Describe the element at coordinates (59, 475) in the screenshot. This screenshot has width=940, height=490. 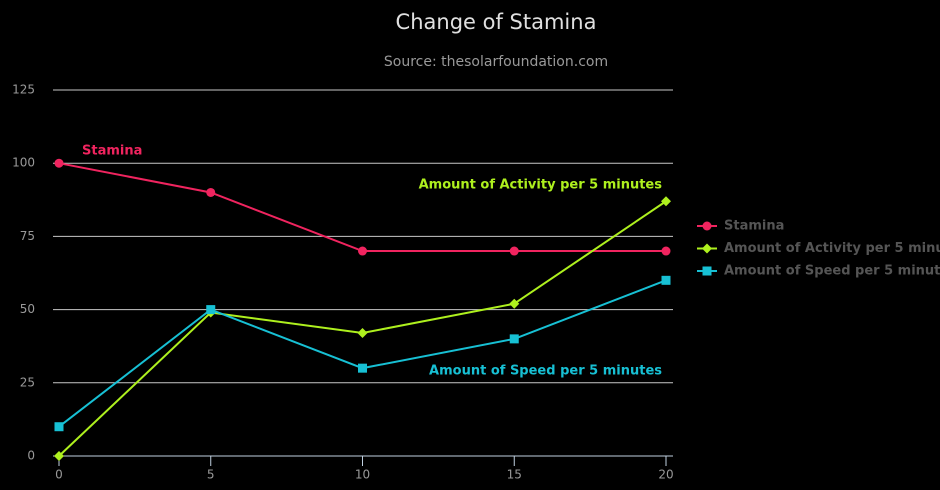
I see `x-tick-label: 0` at that location.